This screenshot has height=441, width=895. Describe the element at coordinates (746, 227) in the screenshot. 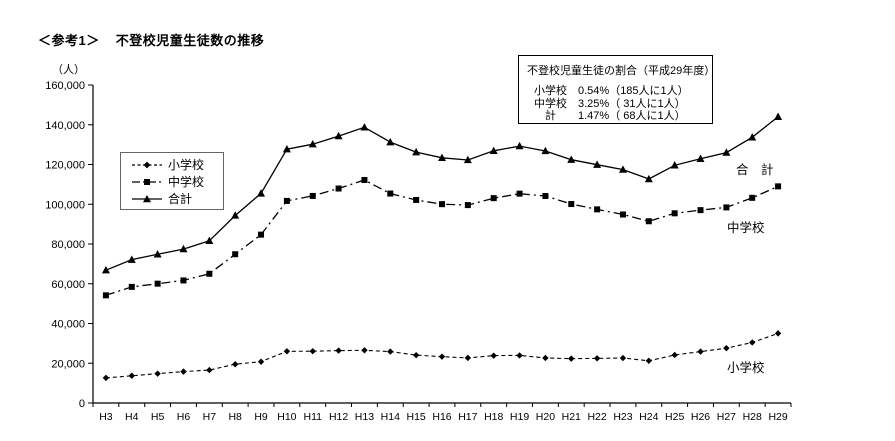

I see `series-annotation-junior-high: 中学校` at that location.